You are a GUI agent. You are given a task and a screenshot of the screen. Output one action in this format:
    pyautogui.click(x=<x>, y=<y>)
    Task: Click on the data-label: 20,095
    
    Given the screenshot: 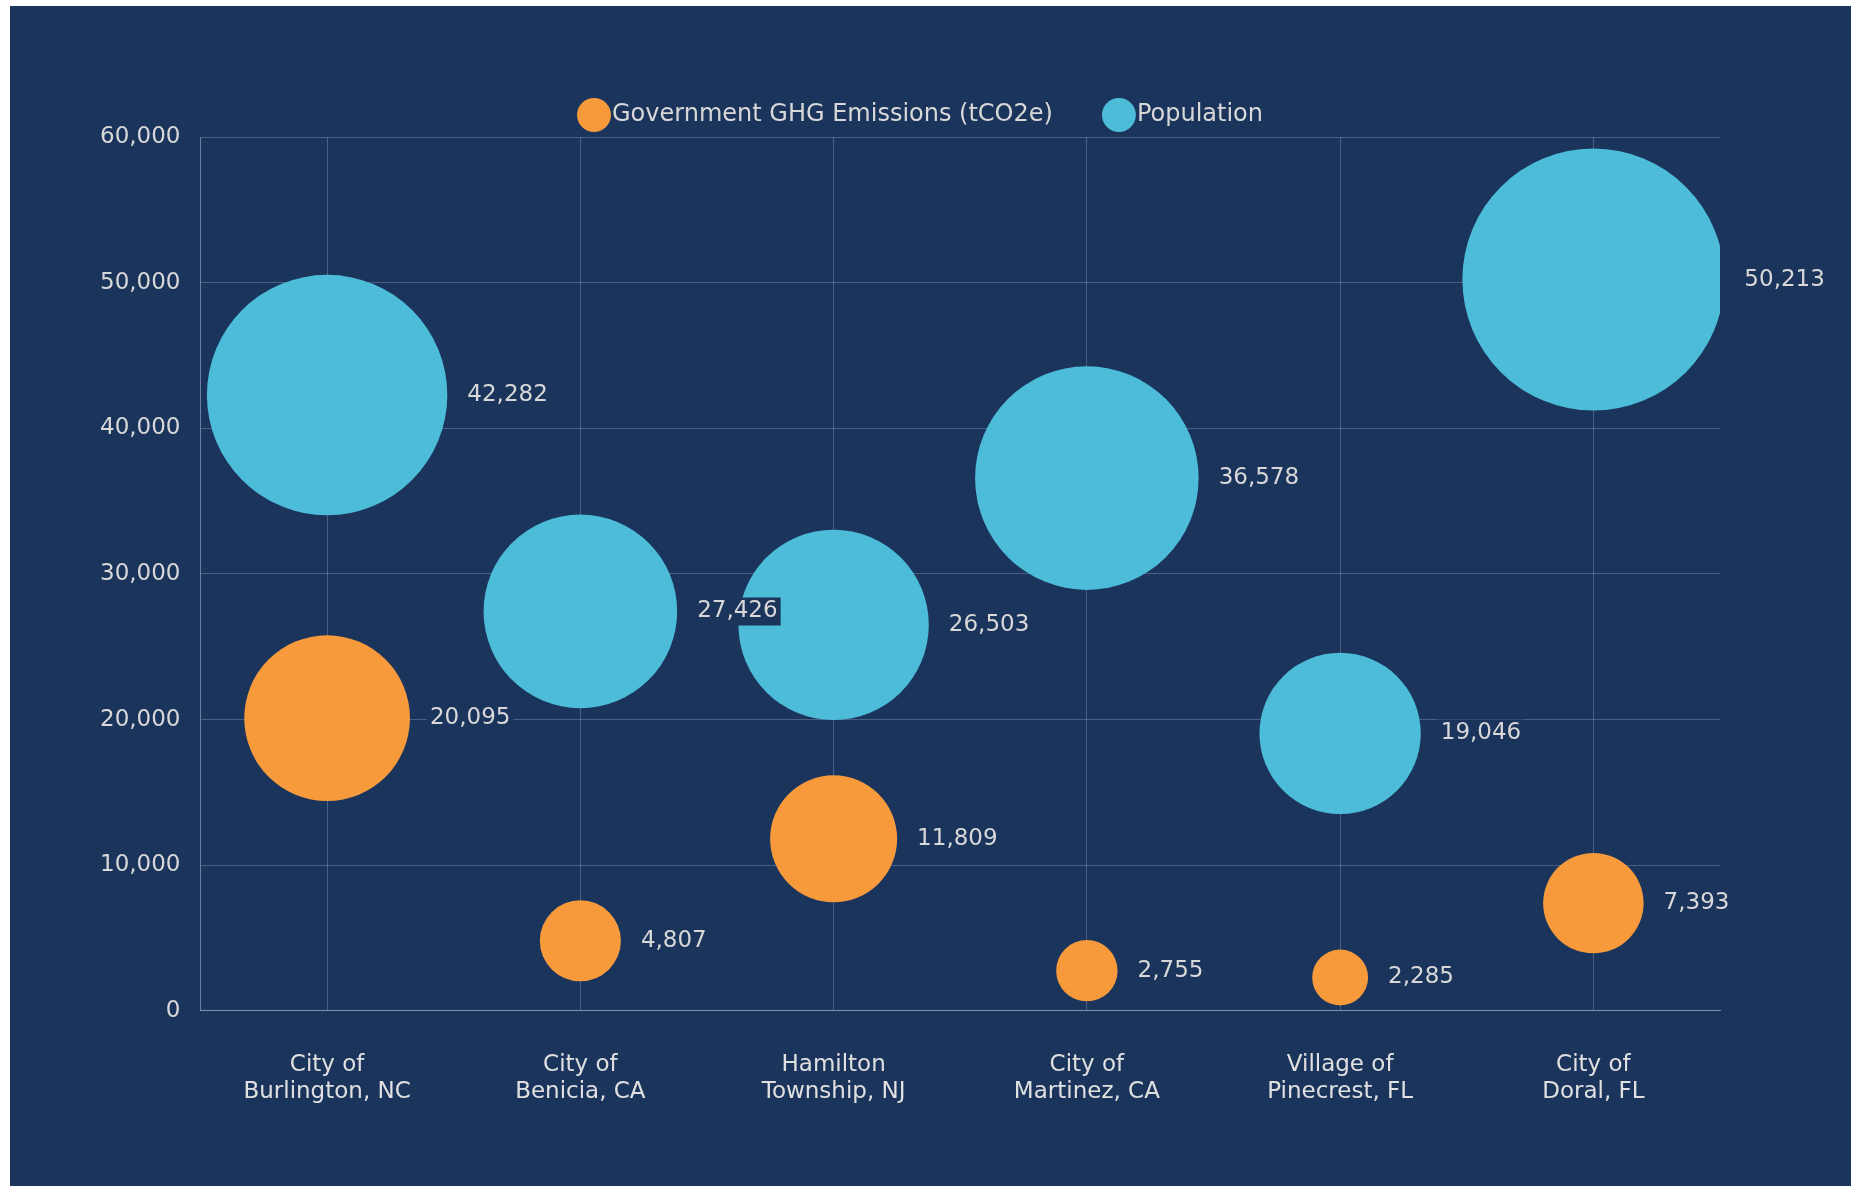 What is the action you would take?
    pyautogui.click(x=470, y=716)
    